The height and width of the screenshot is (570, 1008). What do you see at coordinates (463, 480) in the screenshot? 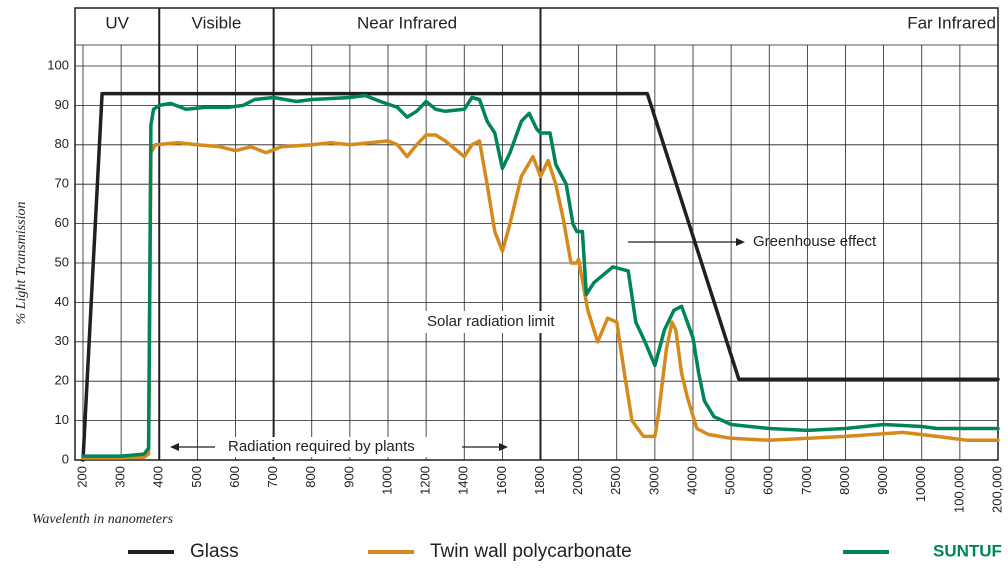
I see `x-tick-label: 1400` at bounding box center [463, 480].